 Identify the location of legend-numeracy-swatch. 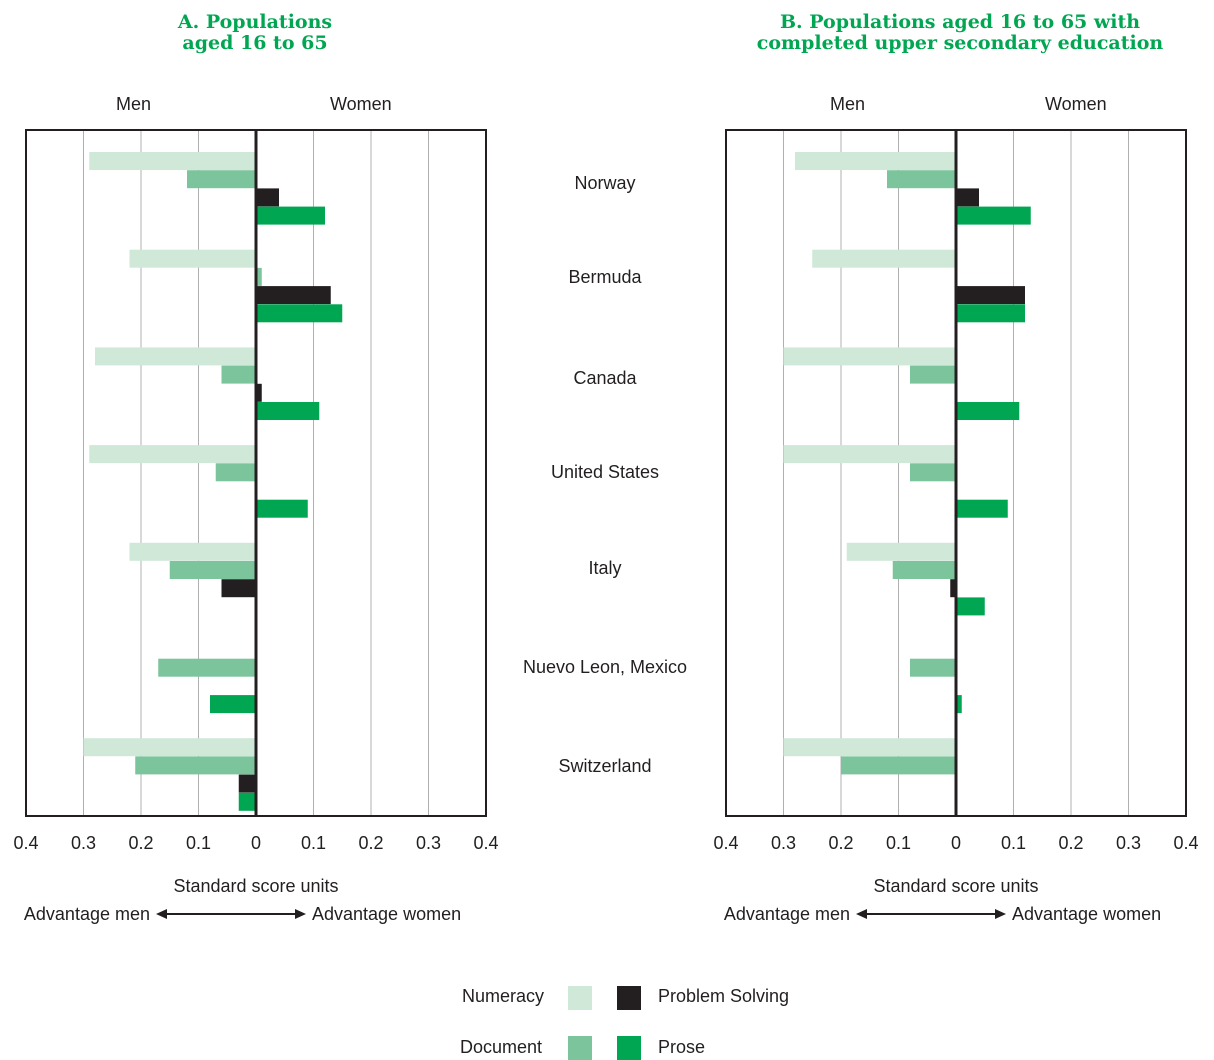
(580, 998).